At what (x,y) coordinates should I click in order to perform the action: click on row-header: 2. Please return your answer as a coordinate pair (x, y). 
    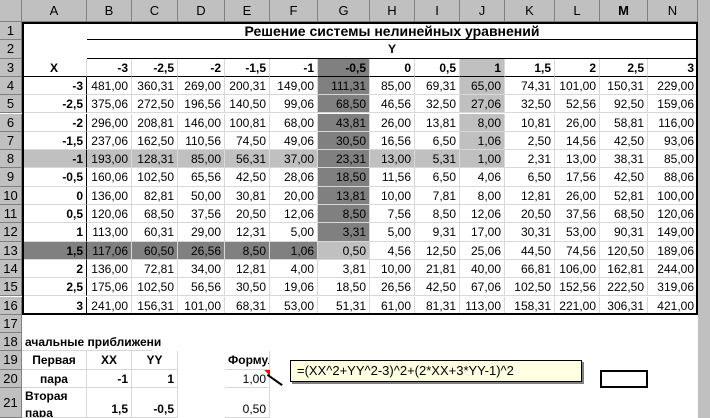
    Looking at the image, I should click on (11, 49).